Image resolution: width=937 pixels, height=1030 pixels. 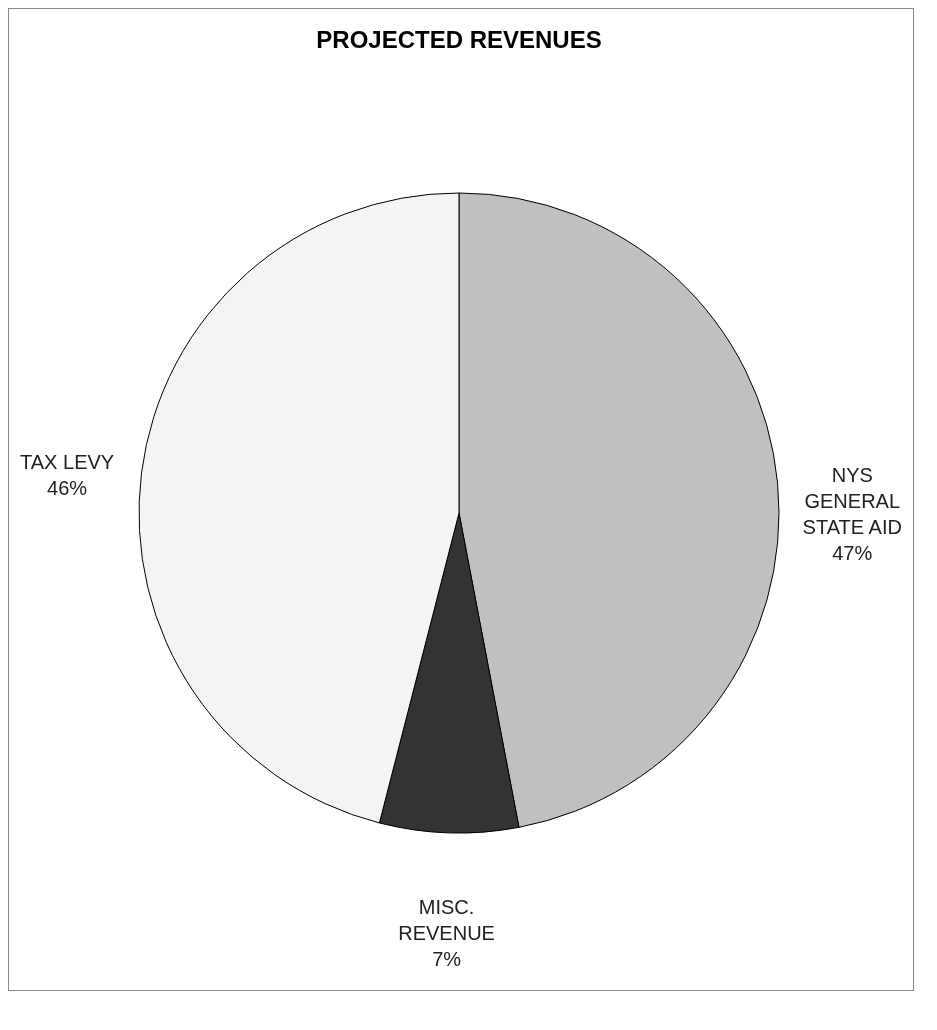 I want to click on data-label: 7%, so click(x=447, y=958).